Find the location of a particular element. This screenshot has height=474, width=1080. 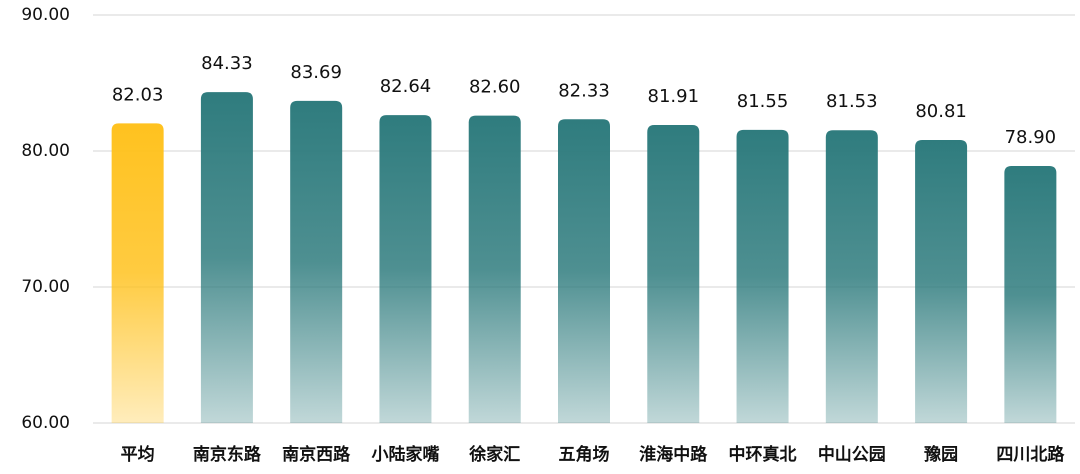

value-label: 84.33 is located at coordinates (227, 63).